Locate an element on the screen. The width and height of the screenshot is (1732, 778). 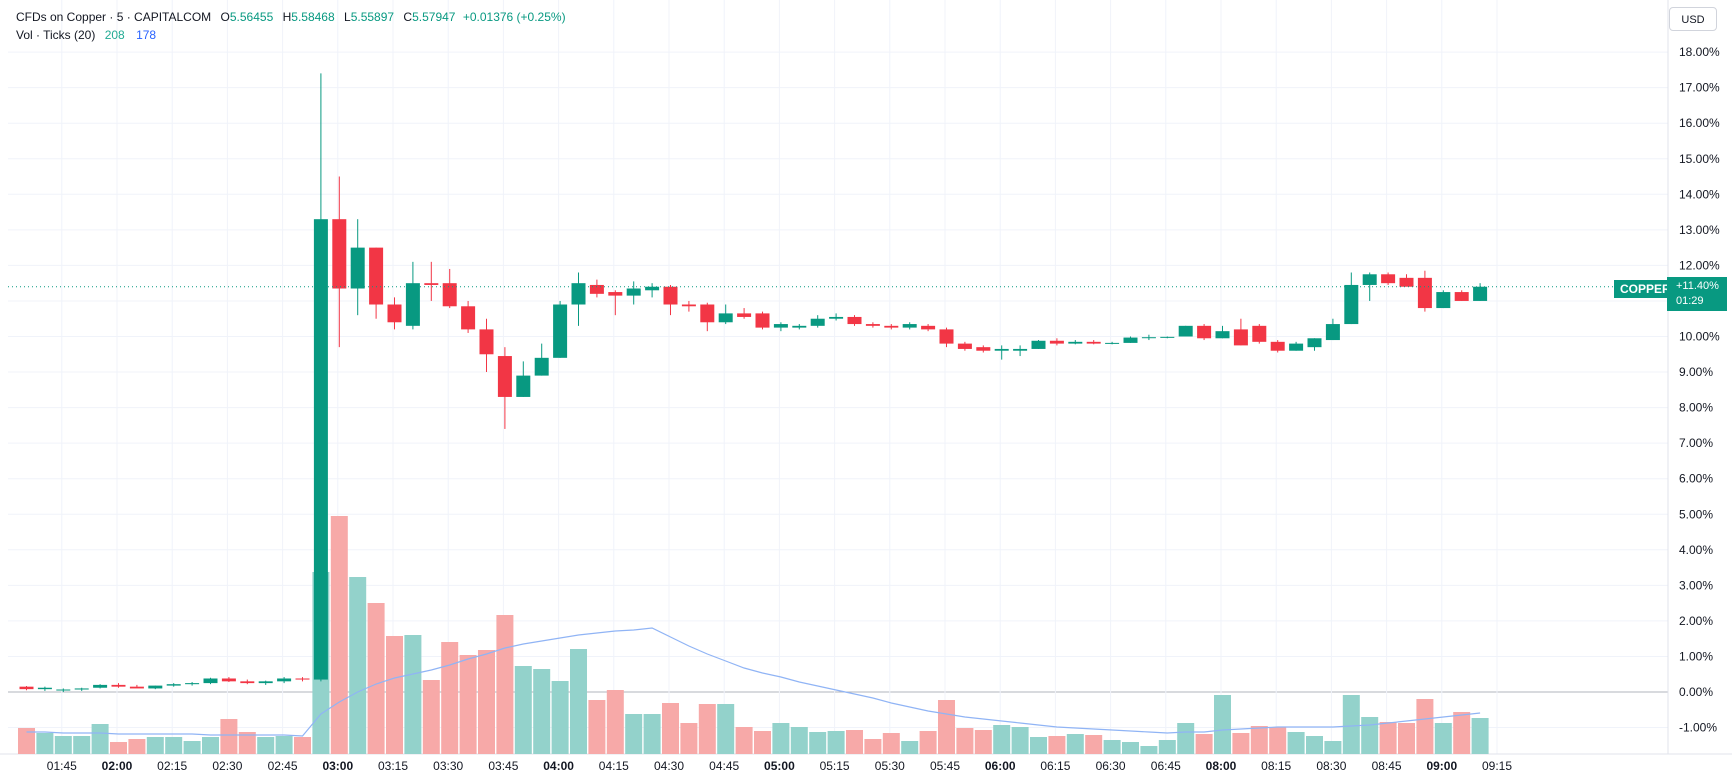
y-tick-label: 6.00% is located at coordinates (1696, 479).